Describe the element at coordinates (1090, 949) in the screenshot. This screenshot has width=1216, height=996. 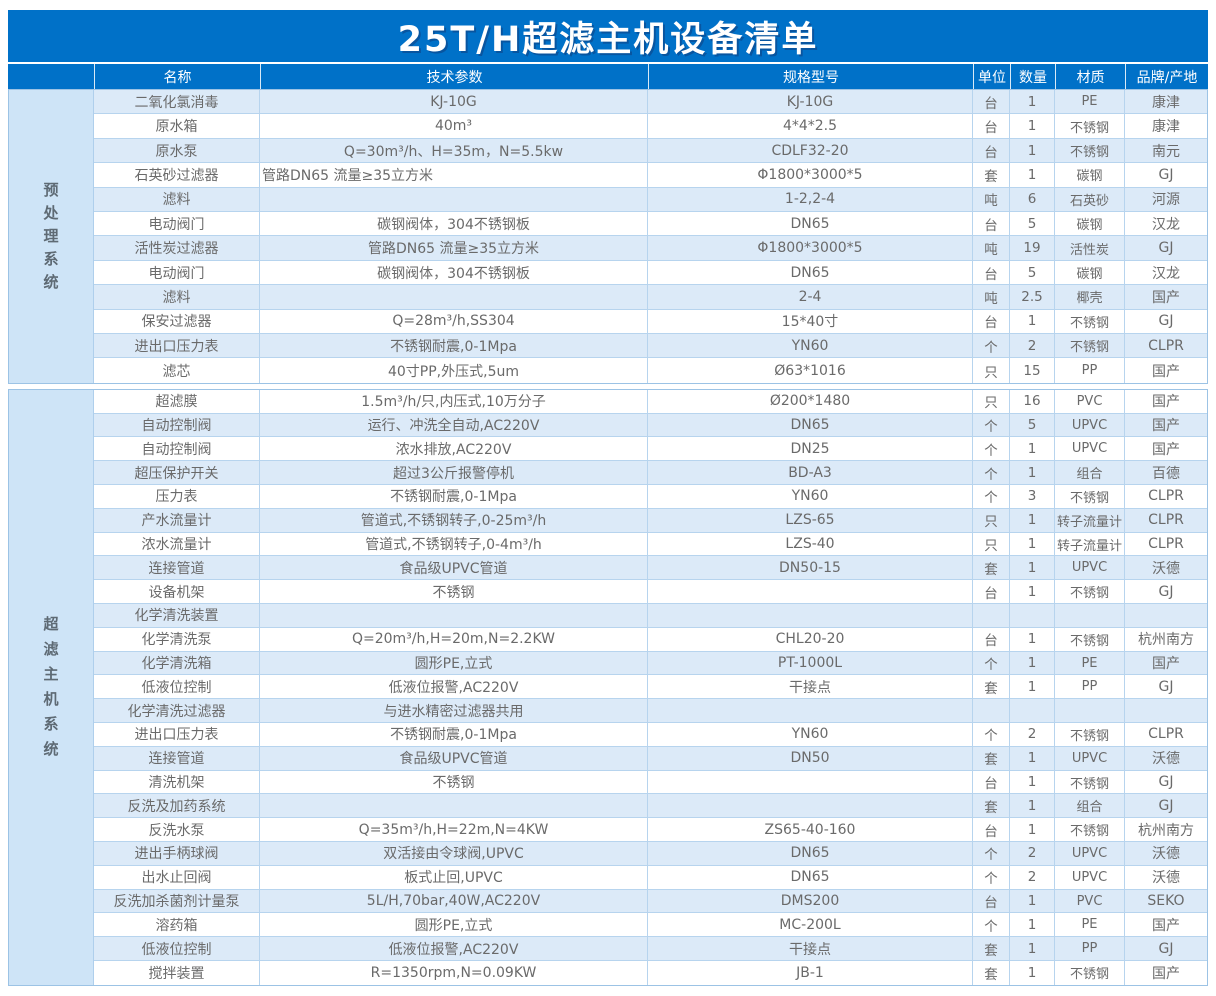
I see `cell-material: PP` at that location.